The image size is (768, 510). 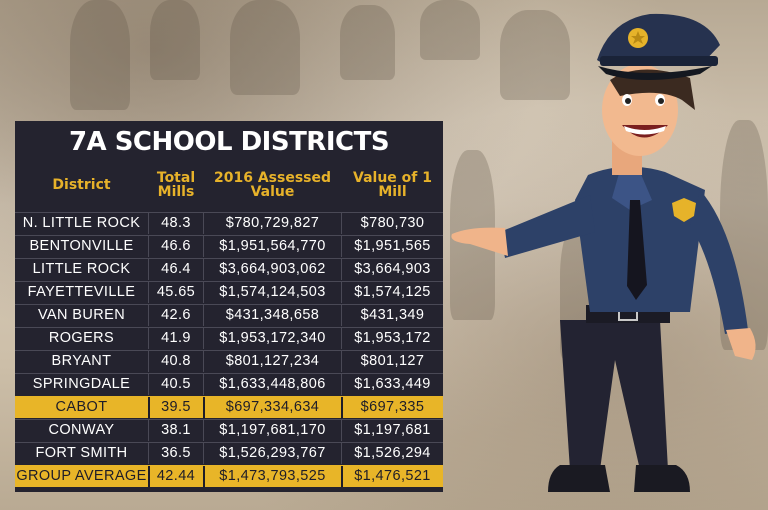 I want to click on cell-assessed-value: $1,574,124,503, so click(x=272, y=292).